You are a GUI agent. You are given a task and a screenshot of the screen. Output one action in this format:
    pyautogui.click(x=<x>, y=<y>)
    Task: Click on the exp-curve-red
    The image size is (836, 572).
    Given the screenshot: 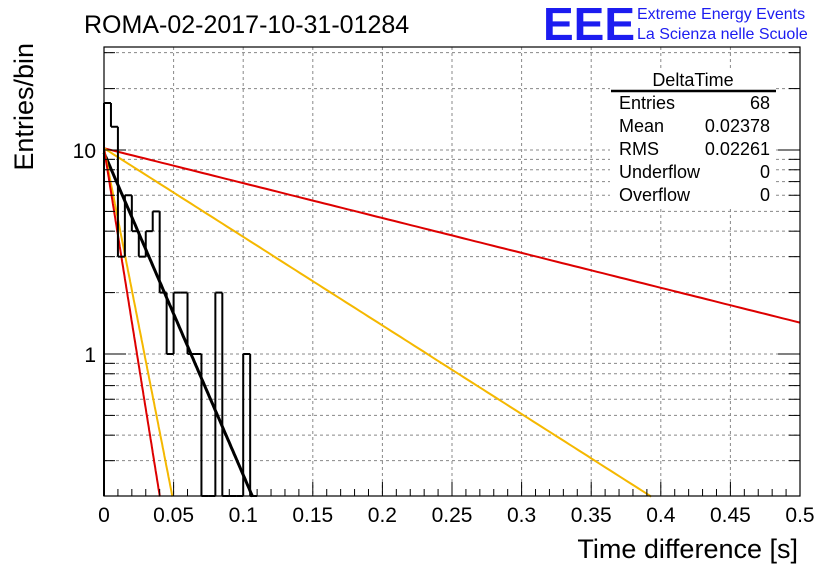 What is the action you would take?
    pyautogui.click(x=132, y=322)
    